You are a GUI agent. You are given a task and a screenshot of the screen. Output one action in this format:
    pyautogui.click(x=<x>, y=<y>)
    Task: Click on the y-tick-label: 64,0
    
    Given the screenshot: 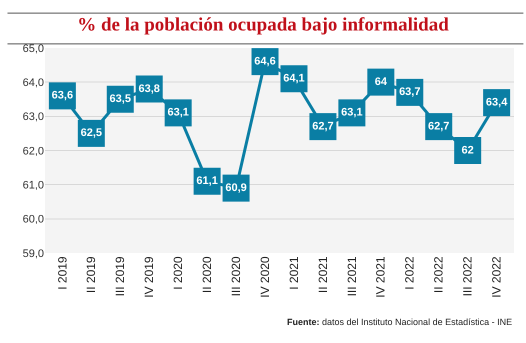 What is the action you would take?
    pyautogui.click(x=33, y=83)
    